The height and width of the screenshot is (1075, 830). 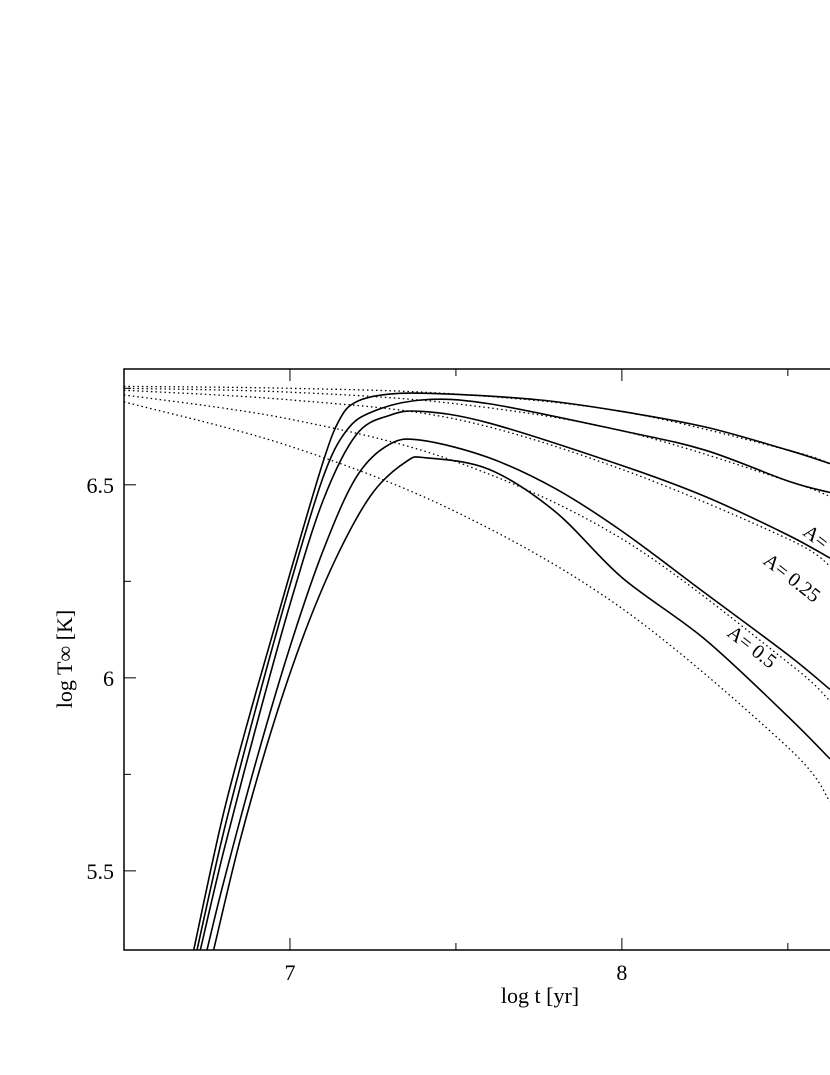 I want to click on y-tick-label: 6, so click(x=108, y=678).